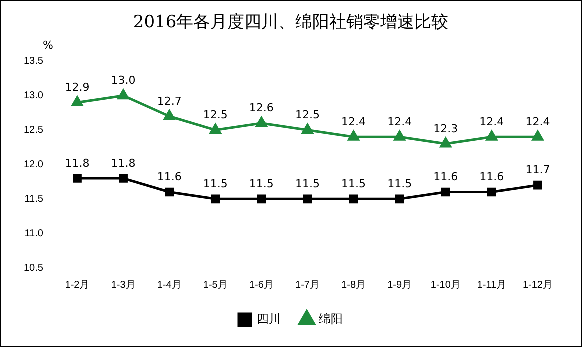 Image resolution: width=582 pixels, height=347 pixels. What do you see at coordinates (354, 285) in the screenshot?
I see `x-tick-label: 1-8月` at bounding box center [354, 285].